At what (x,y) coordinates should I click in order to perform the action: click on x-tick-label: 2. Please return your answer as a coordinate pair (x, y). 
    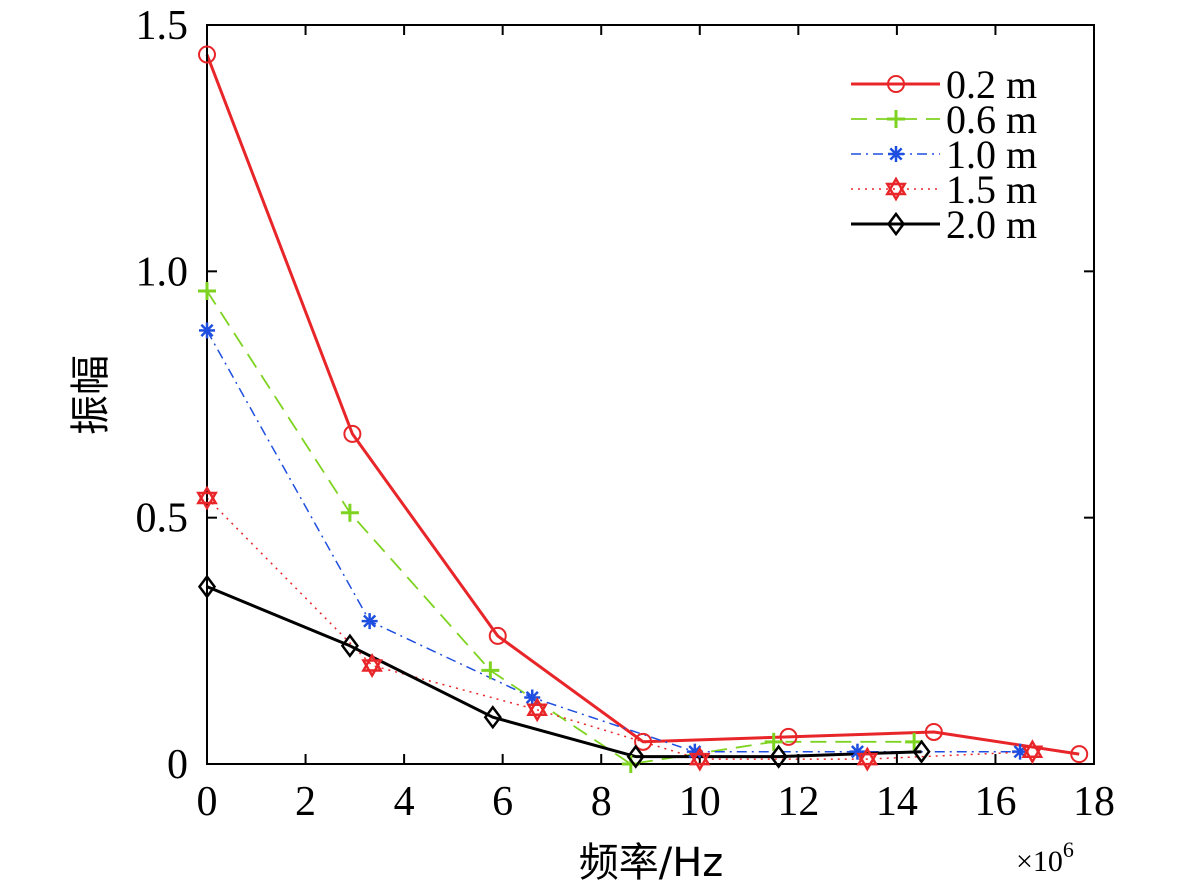
    Looking at the image, I should click on (305, 802).